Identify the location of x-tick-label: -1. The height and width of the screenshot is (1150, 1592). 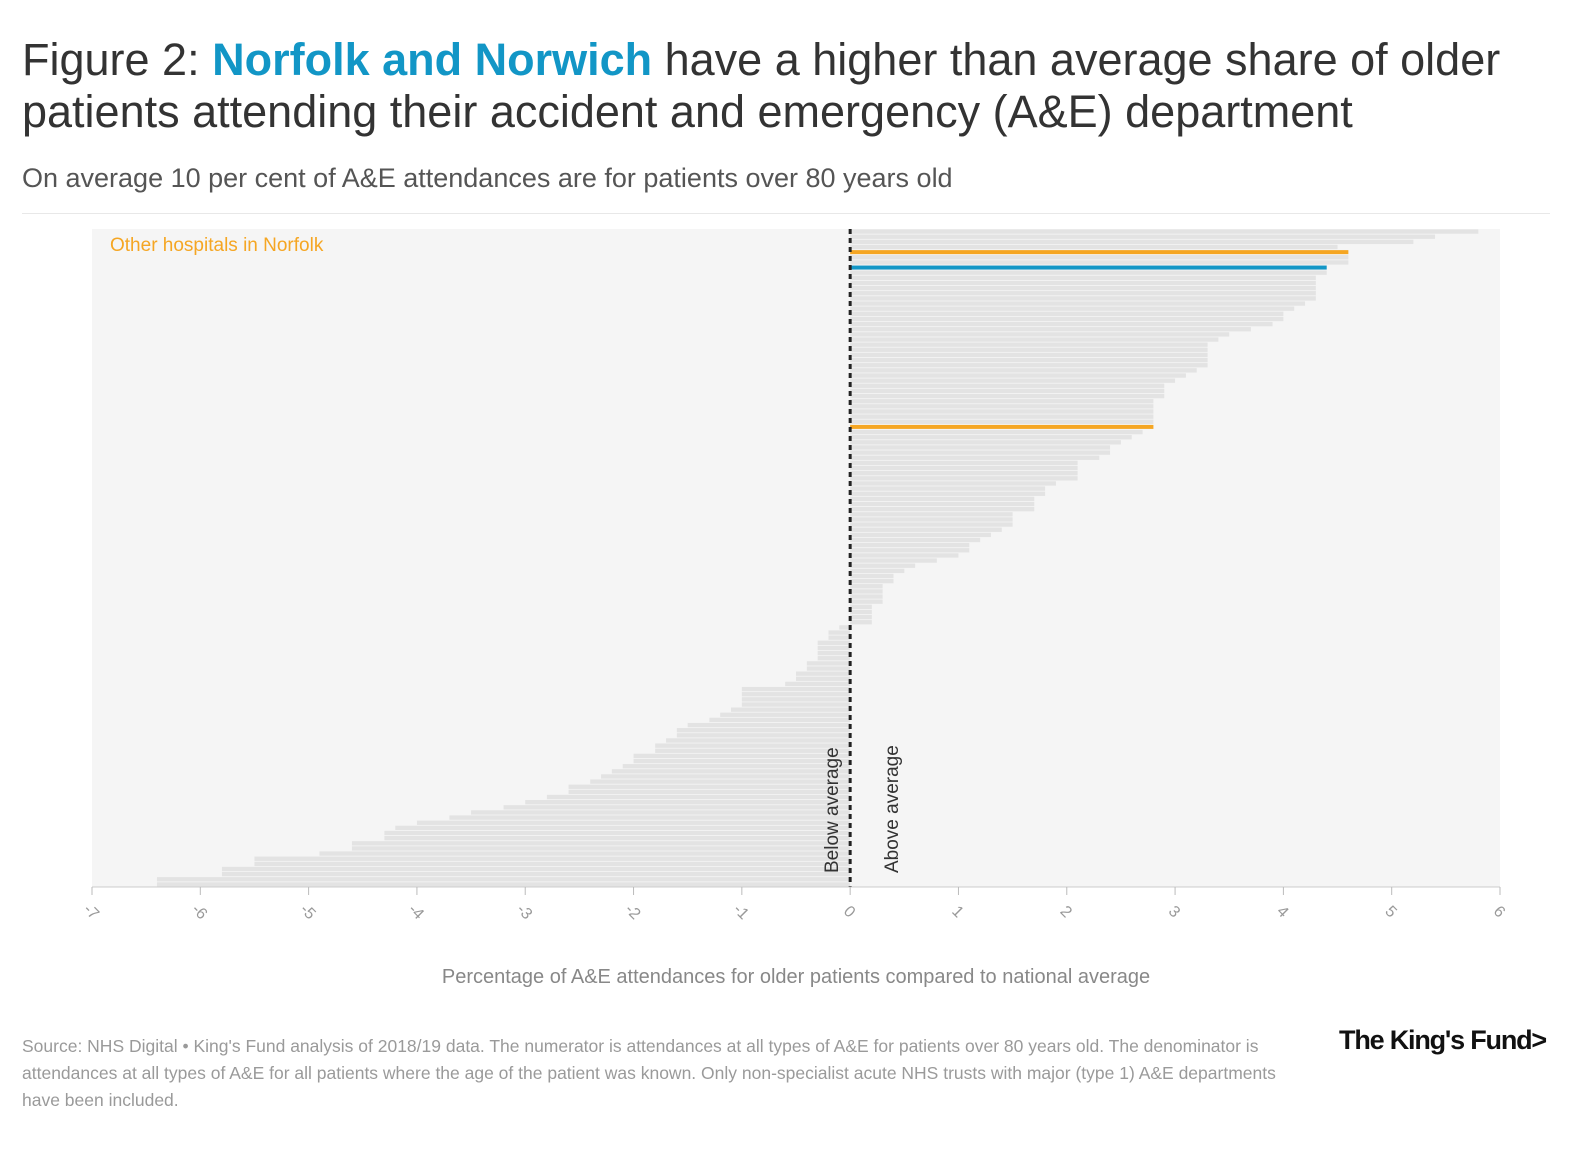
(741, 912).